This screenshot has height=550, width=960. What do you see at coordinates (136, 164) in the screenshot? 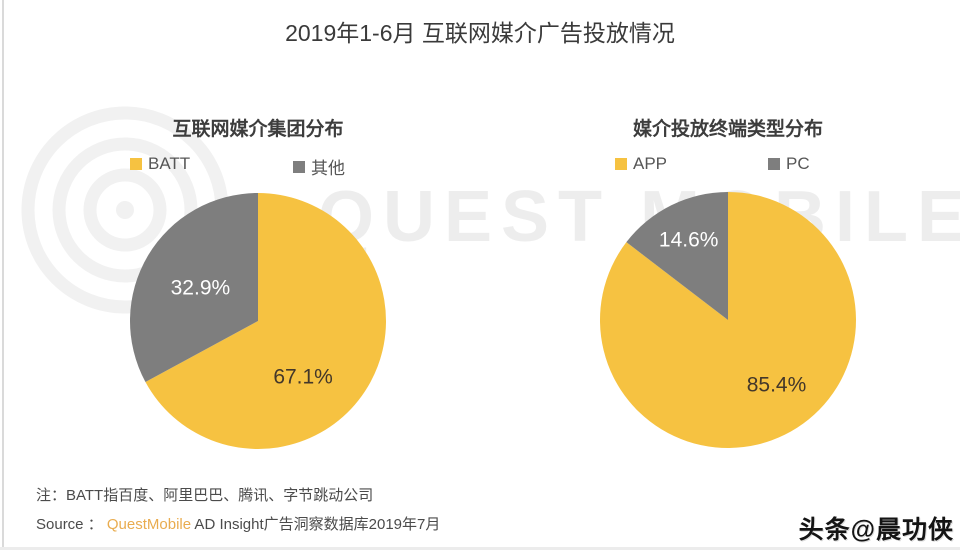
I see `legend-swatch-batt` at bounding box center [136, 164].